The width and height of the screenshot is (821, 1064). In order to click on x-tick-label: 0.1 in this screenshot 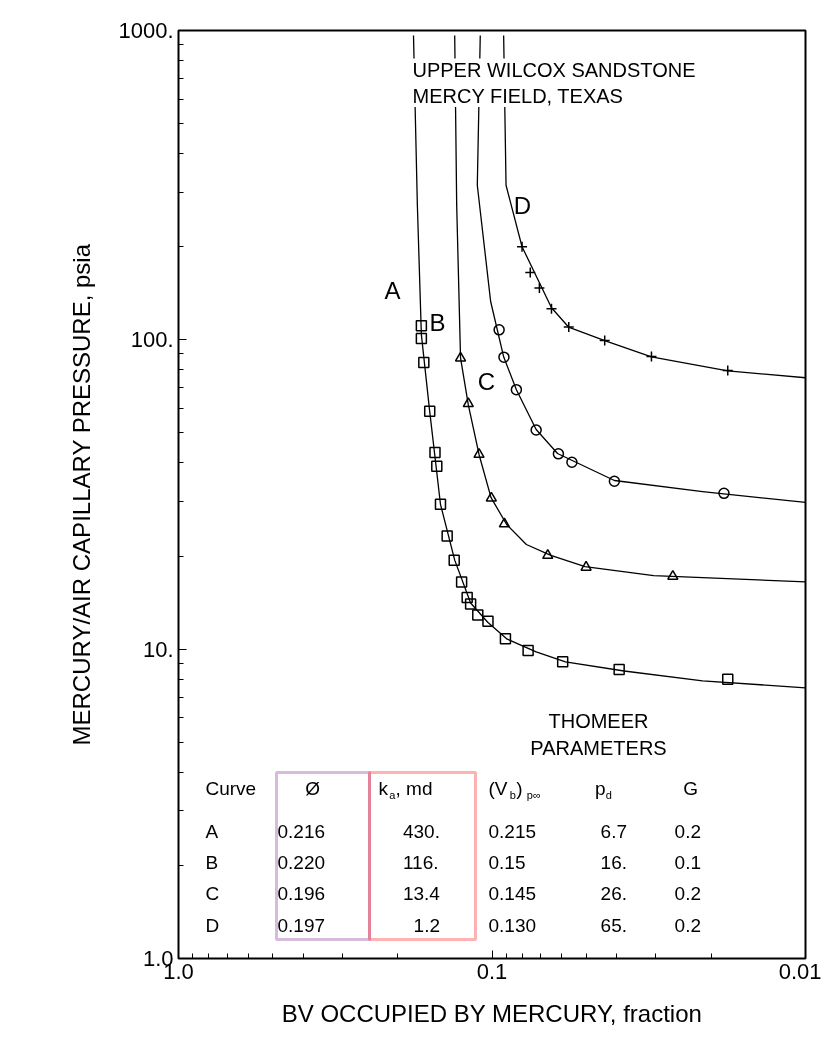, I will do `click(492, 971)`.